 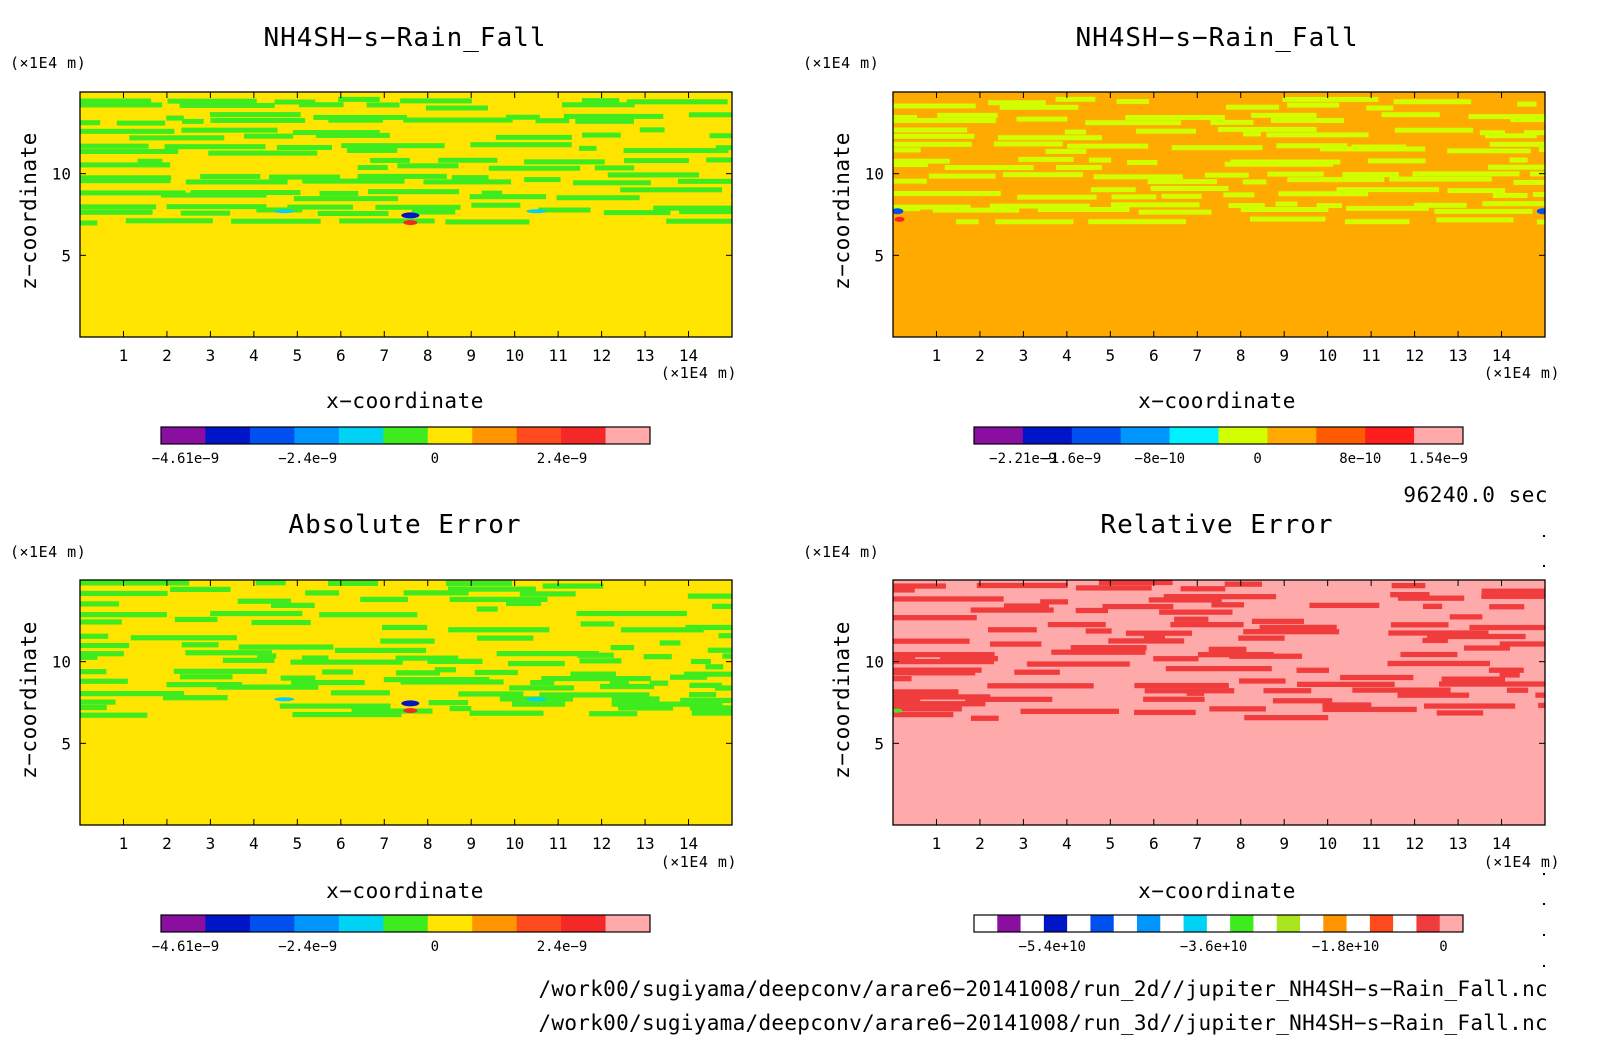 What do you see at coordinates (1327, 843) in the screenshot?
I see `x-tick-label: 10` at bounding box center [1327, 843].